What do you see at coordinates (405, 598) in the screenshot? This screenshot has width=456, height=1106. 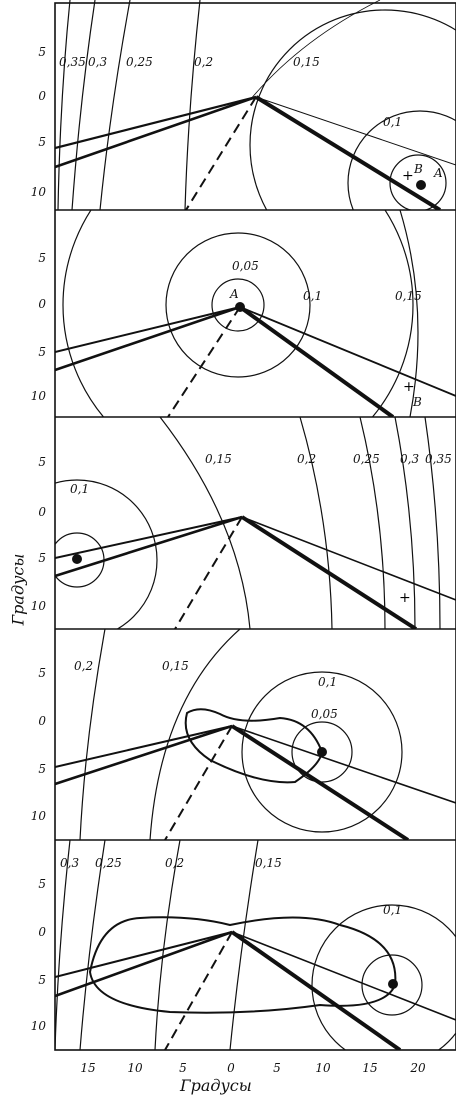 I see `plus-marker: +` at bounding box center [405, 598].